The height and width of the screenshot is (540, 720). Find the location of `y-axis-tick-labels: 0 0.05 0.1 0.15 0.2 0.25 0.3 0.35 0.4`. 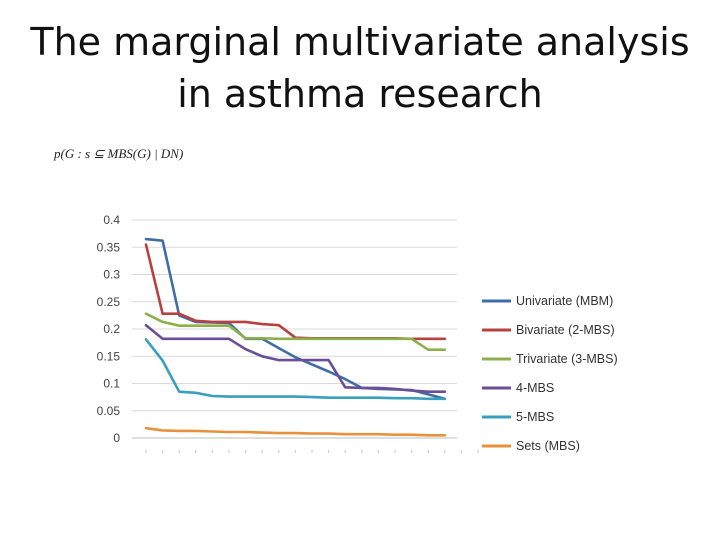

y-axis-tick-labels: 0 0.05 0.1 0.15 0.2 0.25 0.3 0.35 0.4 is located at coordinates (109, 329).